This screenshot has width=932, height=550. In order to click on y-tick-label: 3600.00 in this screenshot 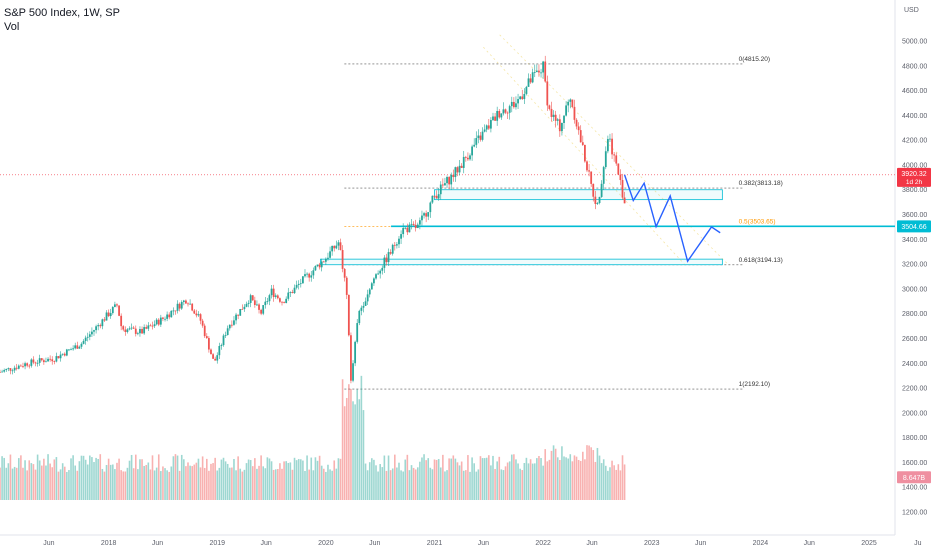, I will do `click(914, 215)`.